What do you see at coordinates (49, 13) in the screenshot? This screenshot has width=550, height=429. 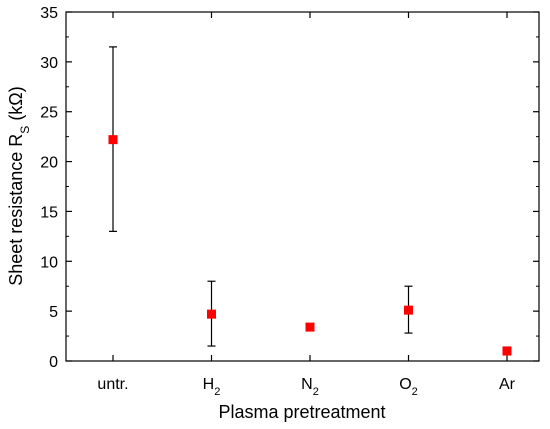 I see `y-tick-label: 35` at bounding box center [49, 13].